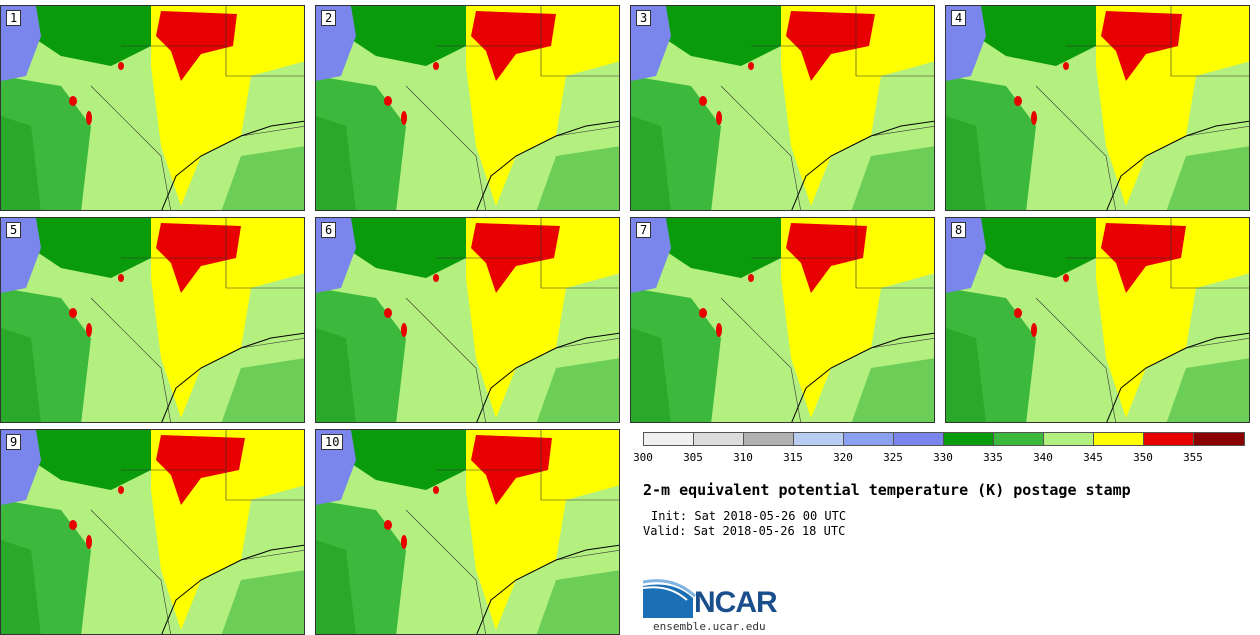 The height and width of the screenshot is (635, 1260). Describe the element at coordinates (14, 442) in the screenshot. I see `panel-label: 9` at that location.